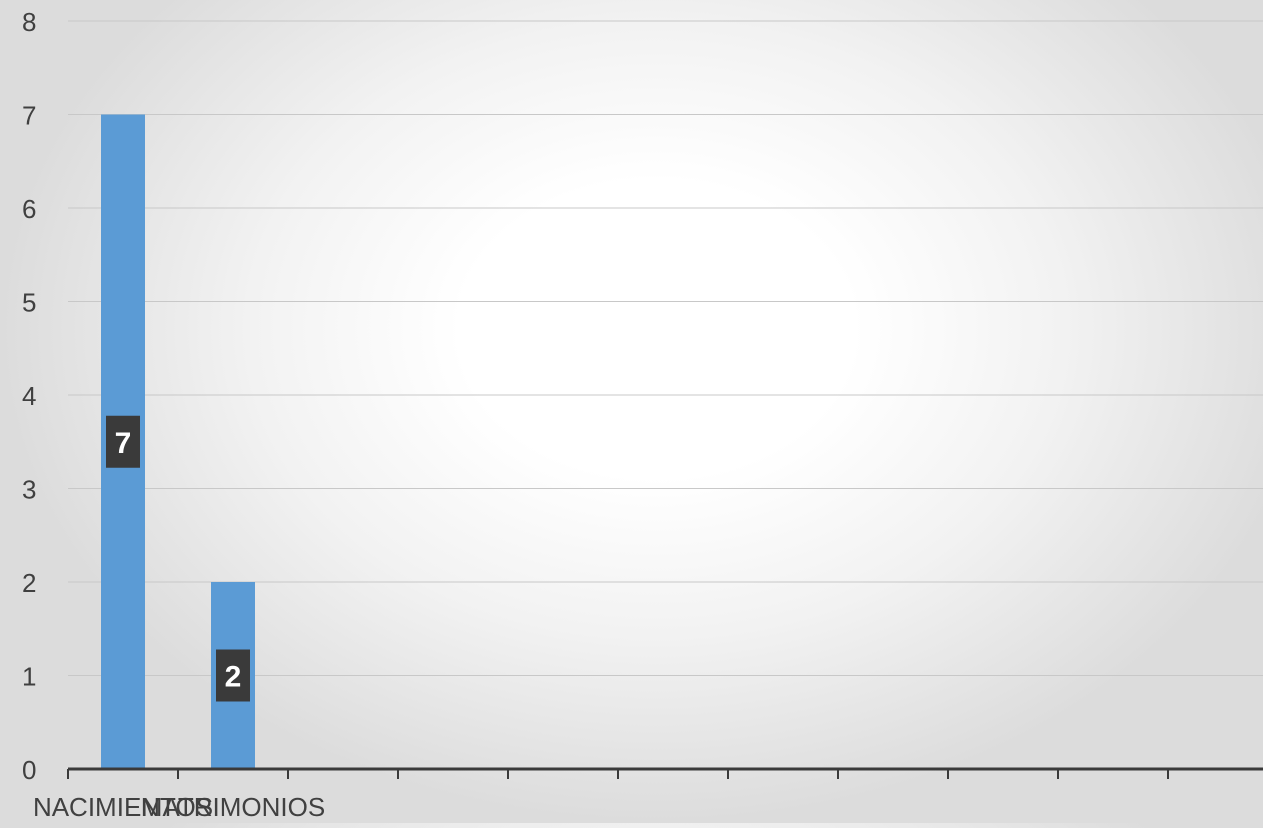 This screenshot has width=1263, height=828. What do you see at coordinates (233, 807) in the screenshot?
I see `x-tick-label: MATRIMONIOS` at bounding box center [233, 807].